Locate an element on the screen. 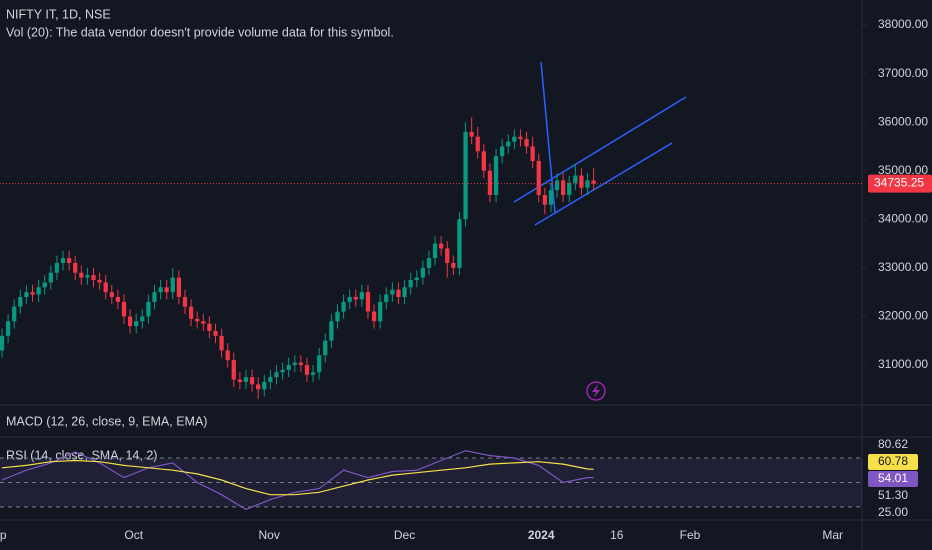  y-tick-label: 34000.00 is located at coordinates (903, 218).